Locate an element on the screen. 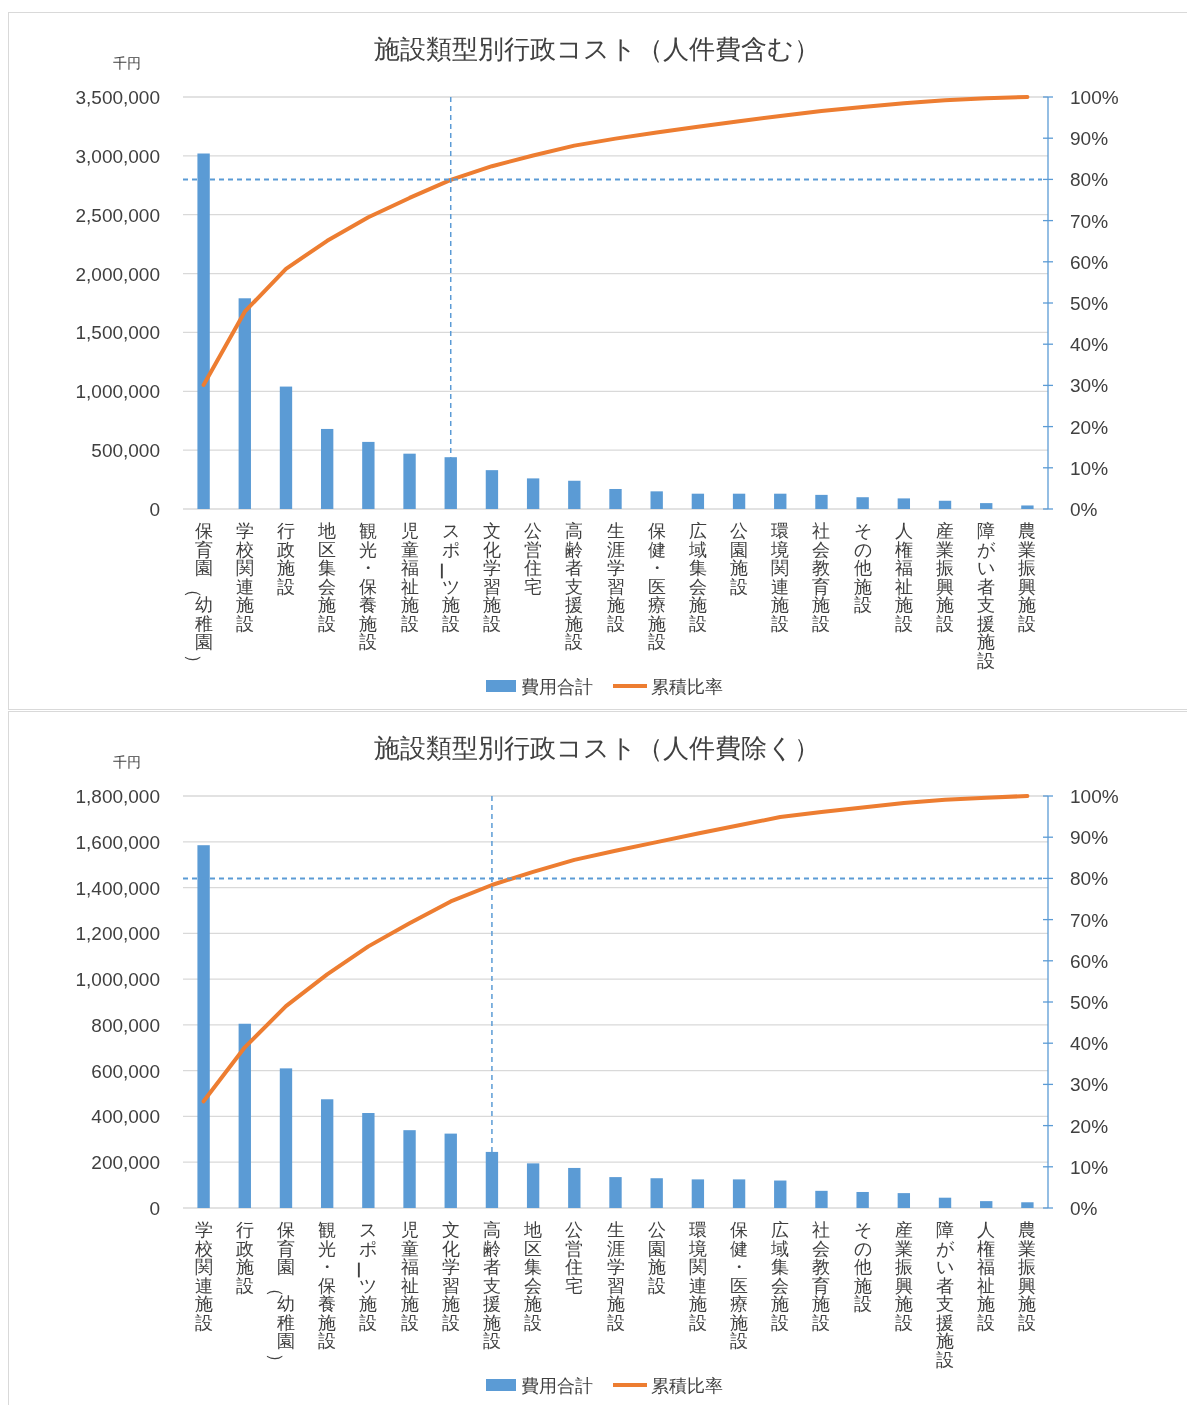  y-tick-label: 500,000 is located at coordinates (125, 451).